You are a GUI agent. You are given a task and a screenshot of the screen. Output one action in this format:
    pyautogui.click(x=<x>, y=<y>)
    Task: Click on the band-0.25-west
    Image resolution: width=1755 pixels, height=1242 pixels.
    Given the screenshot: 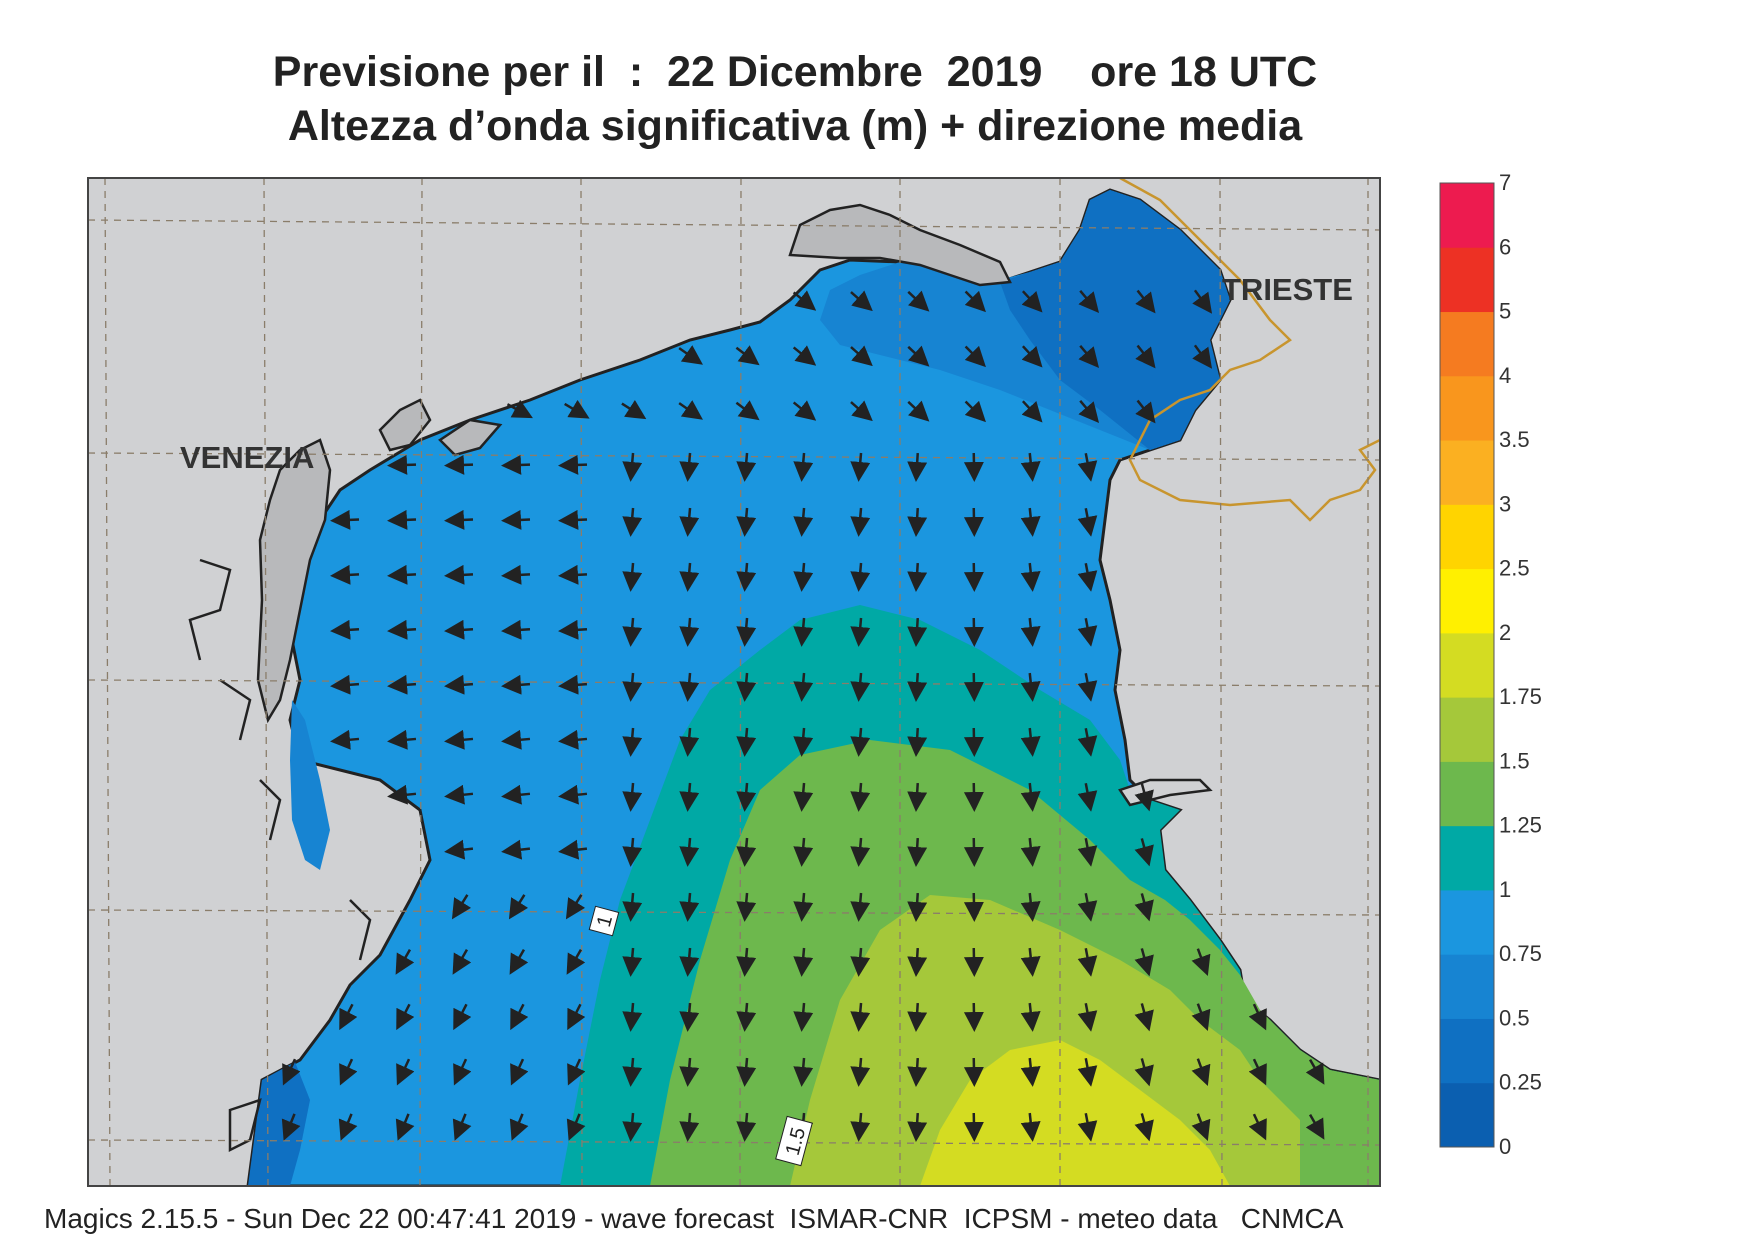 What is the action you would take?
    pyautogui.click(x=310, y=785)
    